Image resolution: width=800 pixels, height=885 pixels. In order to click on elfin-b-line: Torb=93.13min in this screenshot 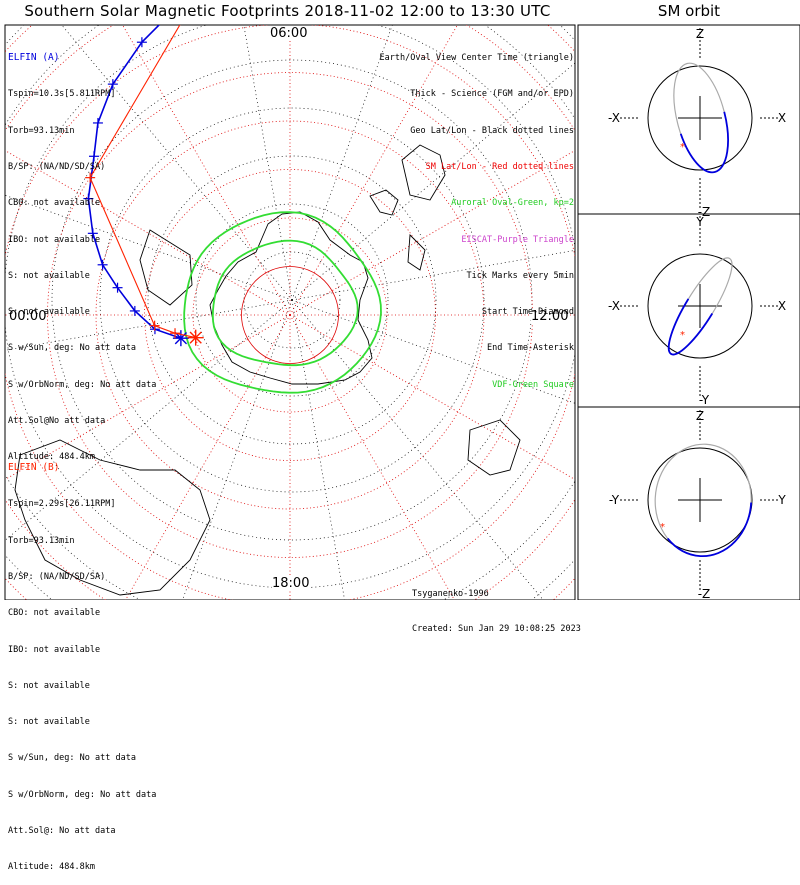, I will do `click(41, 540)`.